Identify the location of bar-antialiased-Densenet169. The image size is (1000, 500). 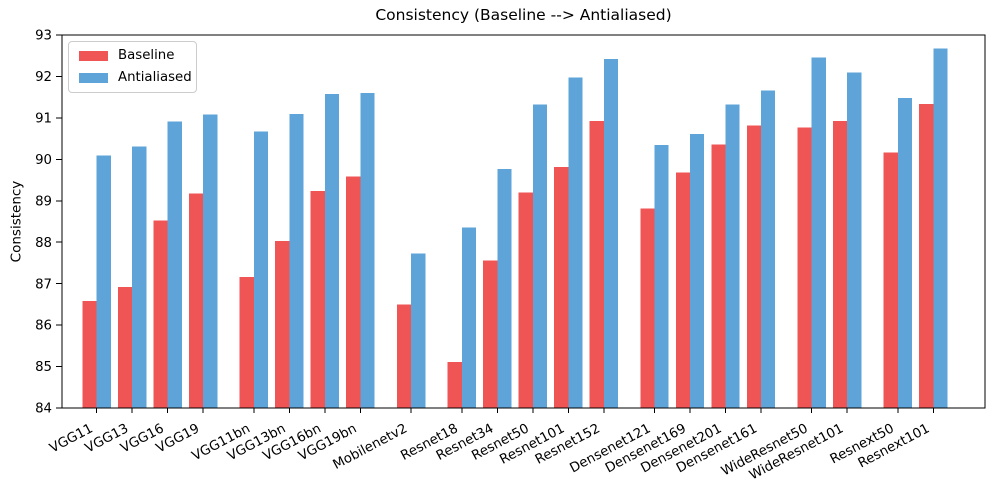
(697, 271).